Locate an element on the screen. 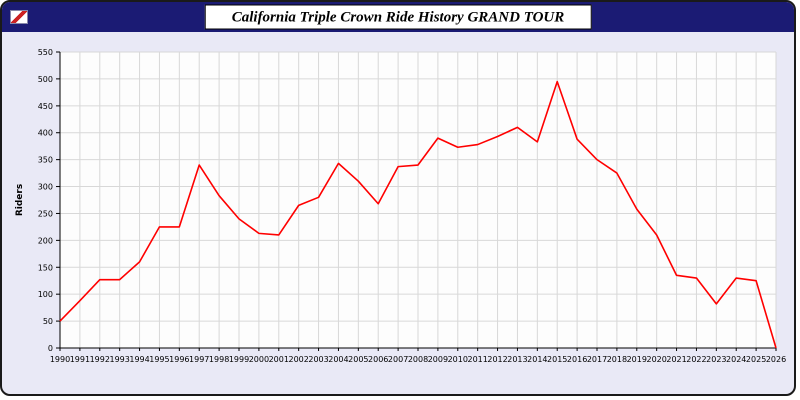  svg-text: 1992 is located at coordinates (100, 359).